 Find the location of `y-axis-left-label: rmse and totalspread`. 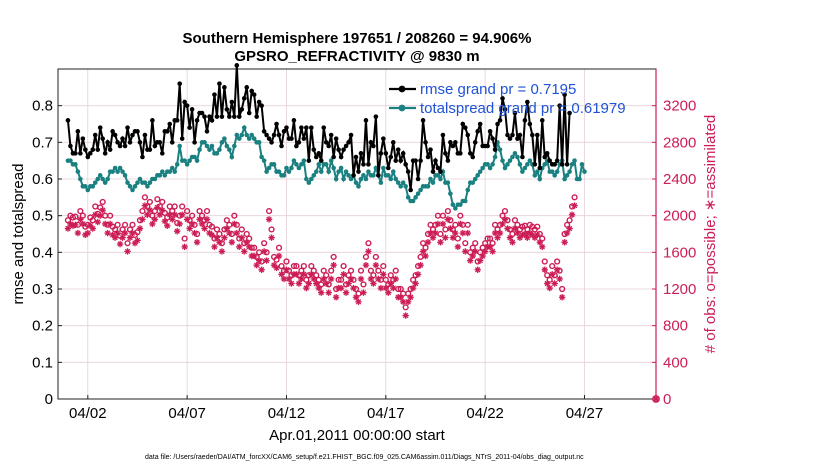

y-axis-left-label: rmse and totalspread is located at coordinates (18, 234).